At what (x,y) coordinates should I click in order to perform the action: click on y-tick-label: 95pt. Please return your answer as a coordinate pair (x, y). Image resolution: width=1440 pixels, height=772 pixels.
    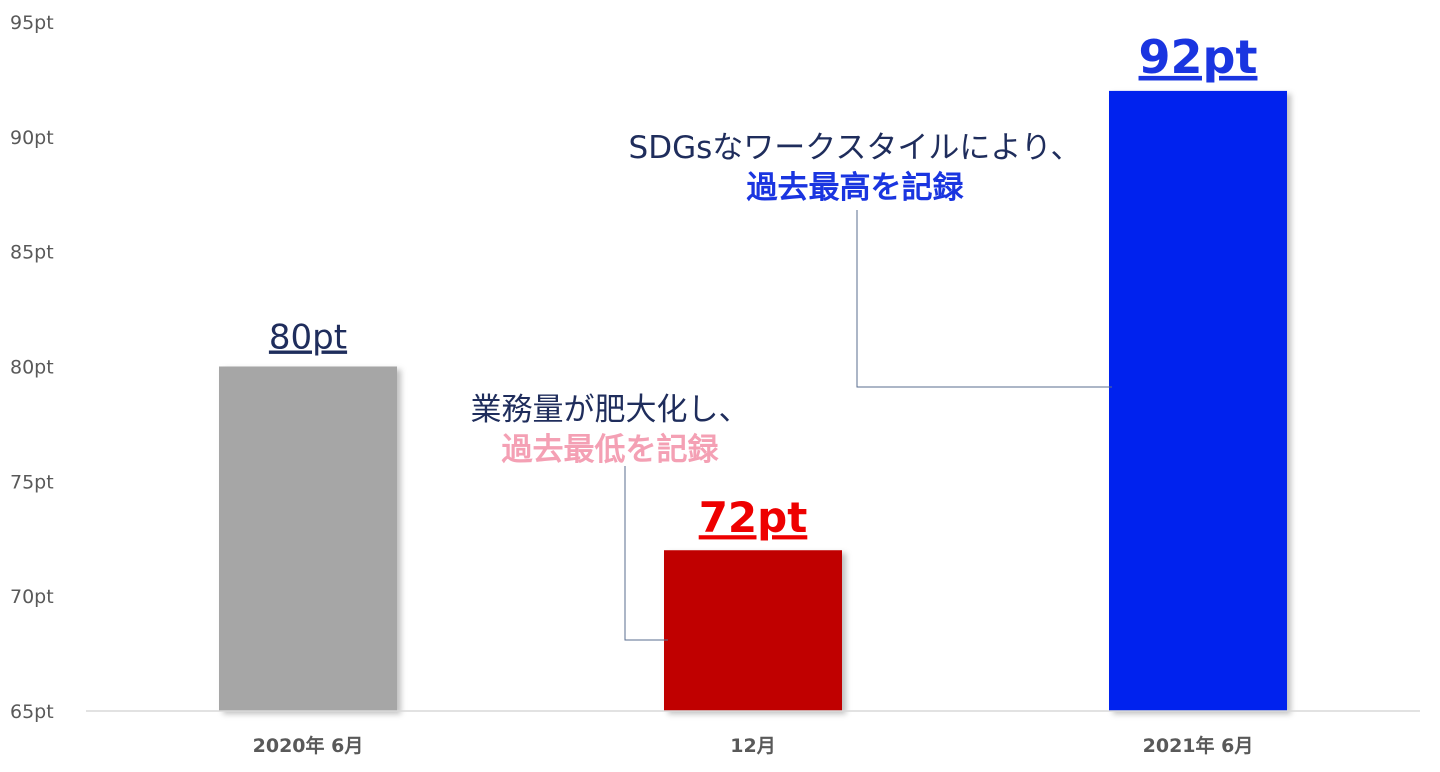
    Looking at the image, I should click on (32, 23).